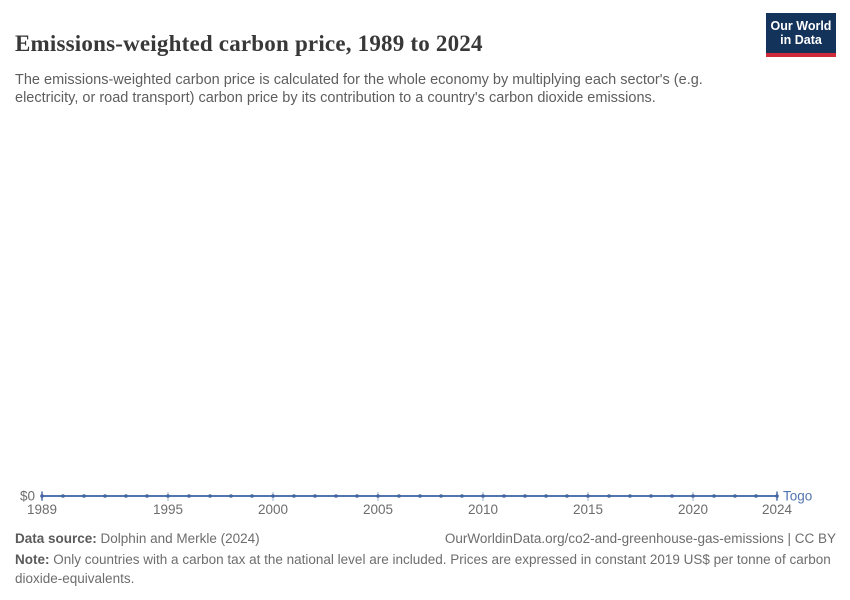 The image size is (850, 600). What do you see at coordinates (180, 538) in the screenshot?
I see `data-source-text: Dolphin and Merkle (2024)` at bounding box center [180, 538].